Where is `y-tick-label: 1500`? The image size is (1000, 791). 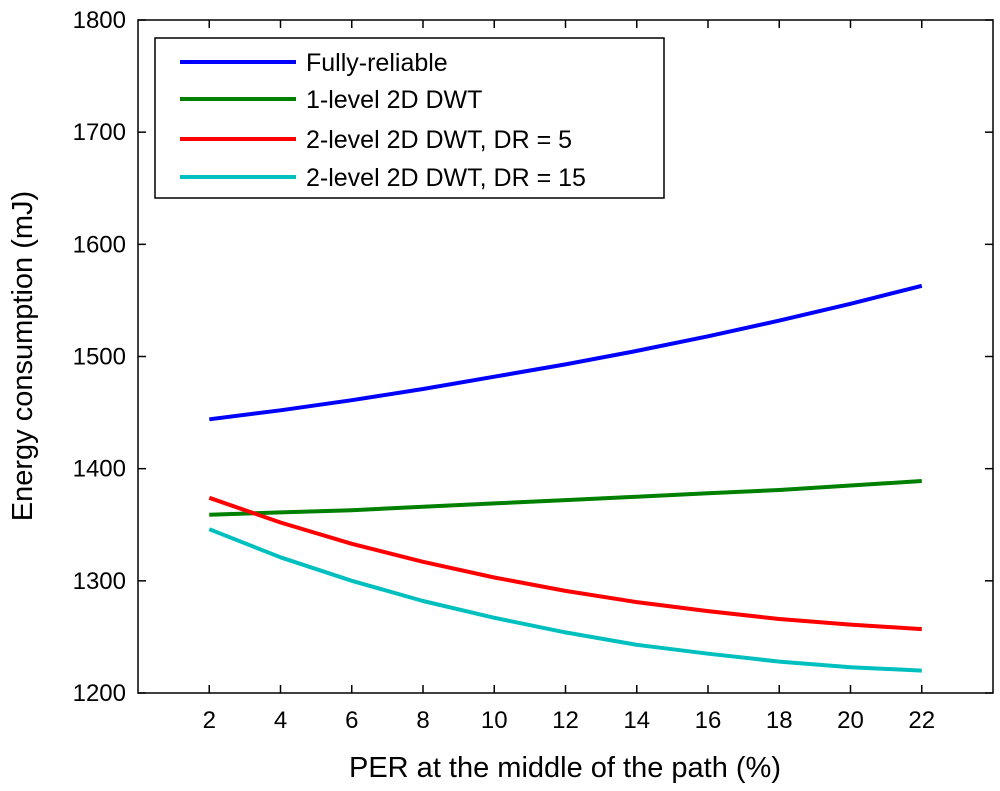
y-tick-label: 1500 is located at coordinates (99, 357).